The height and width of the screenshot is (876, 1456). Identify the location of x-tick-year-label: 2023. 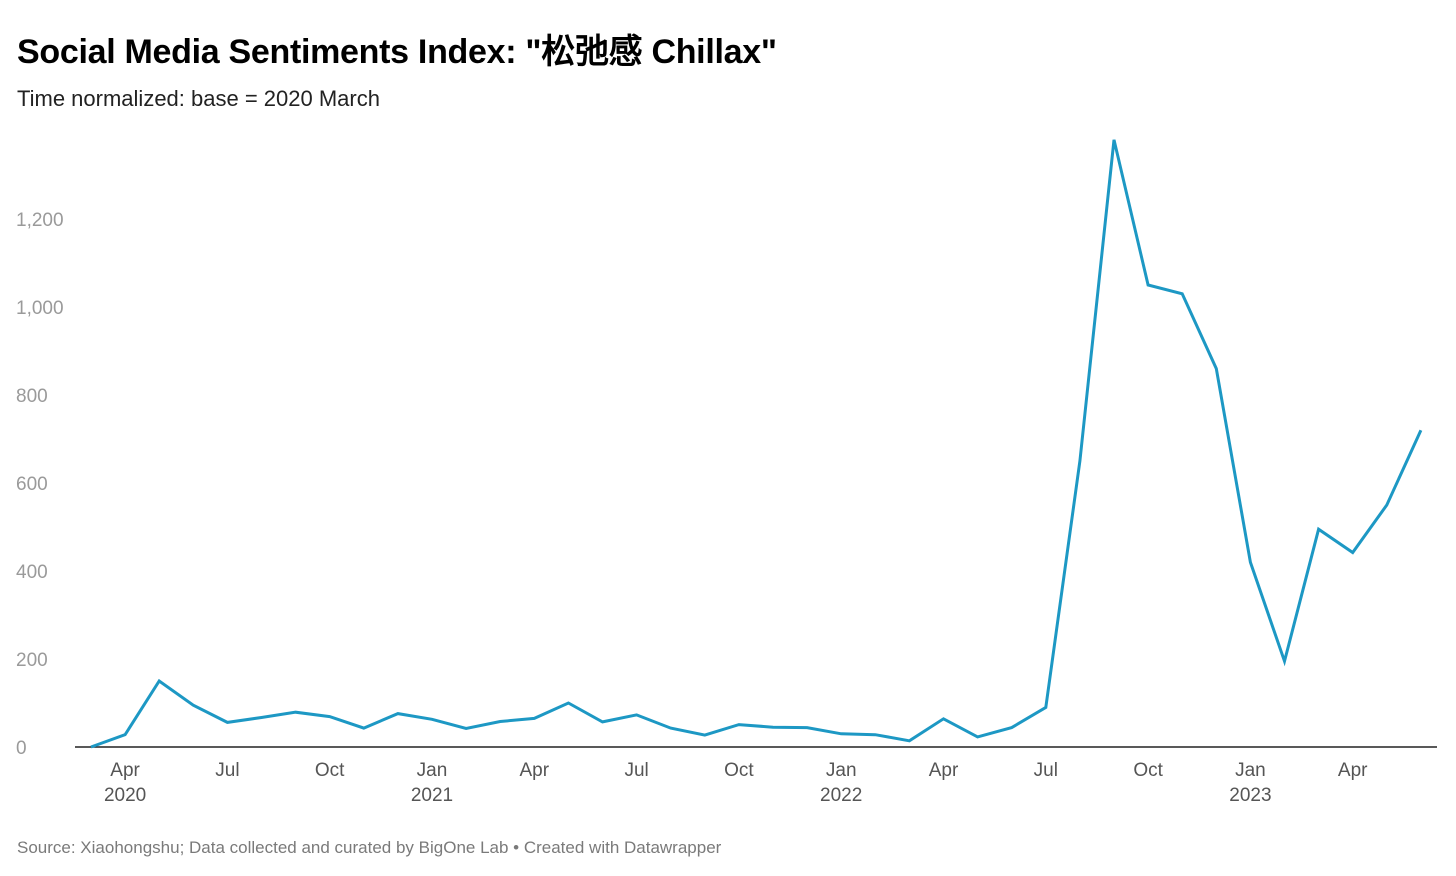
(1250, 795).